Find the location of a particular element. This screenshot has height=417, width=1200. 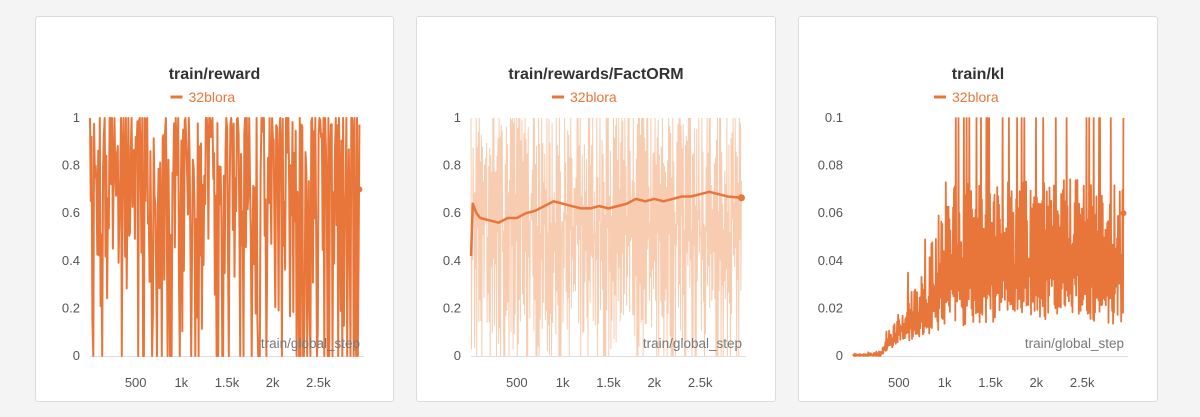

series-raw-band is located at coordinates (606, 237).